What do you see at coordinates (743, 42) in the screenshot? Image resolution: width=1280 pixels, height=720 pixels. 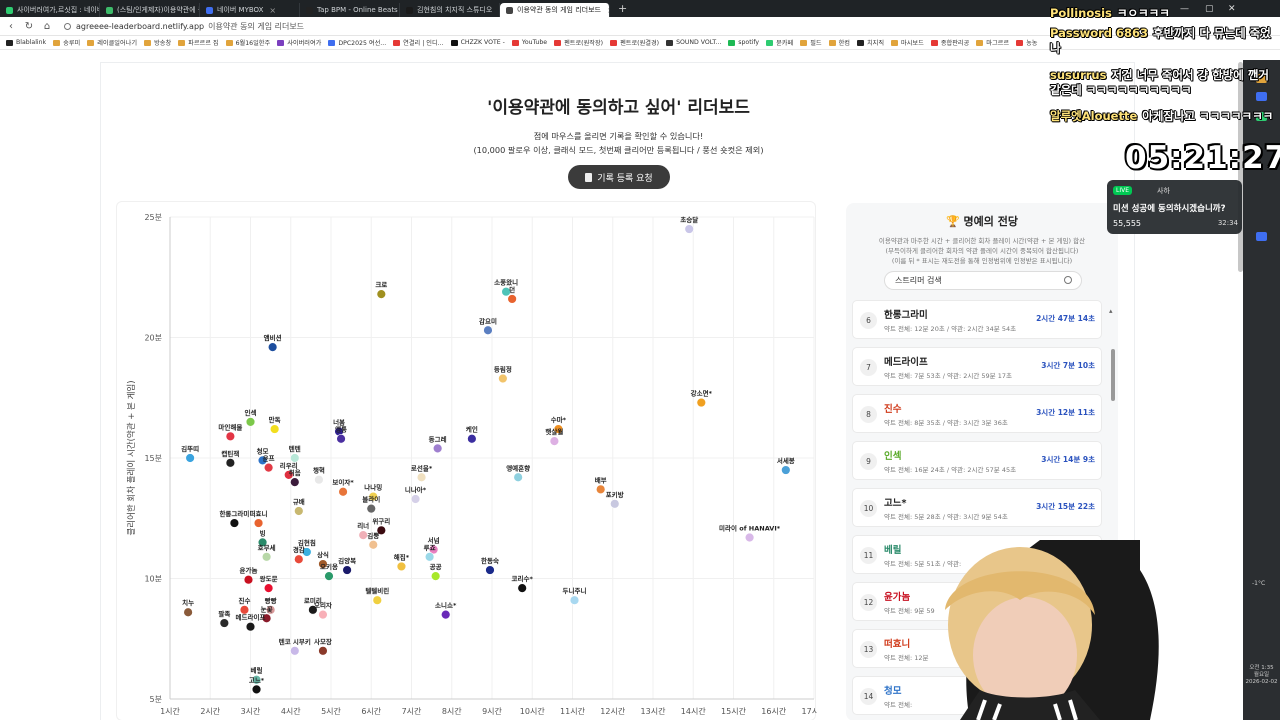 I see `bookmark-item: spotify` at bounding box center [743, 42].